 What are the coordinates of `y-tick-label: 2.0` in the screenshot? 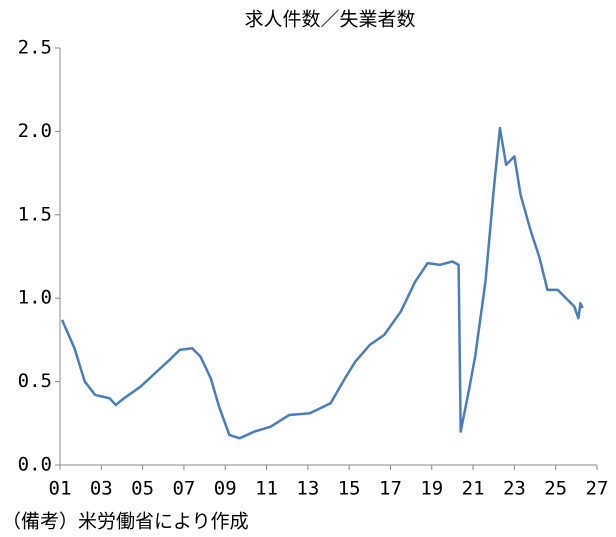 It's located at (35, 131).